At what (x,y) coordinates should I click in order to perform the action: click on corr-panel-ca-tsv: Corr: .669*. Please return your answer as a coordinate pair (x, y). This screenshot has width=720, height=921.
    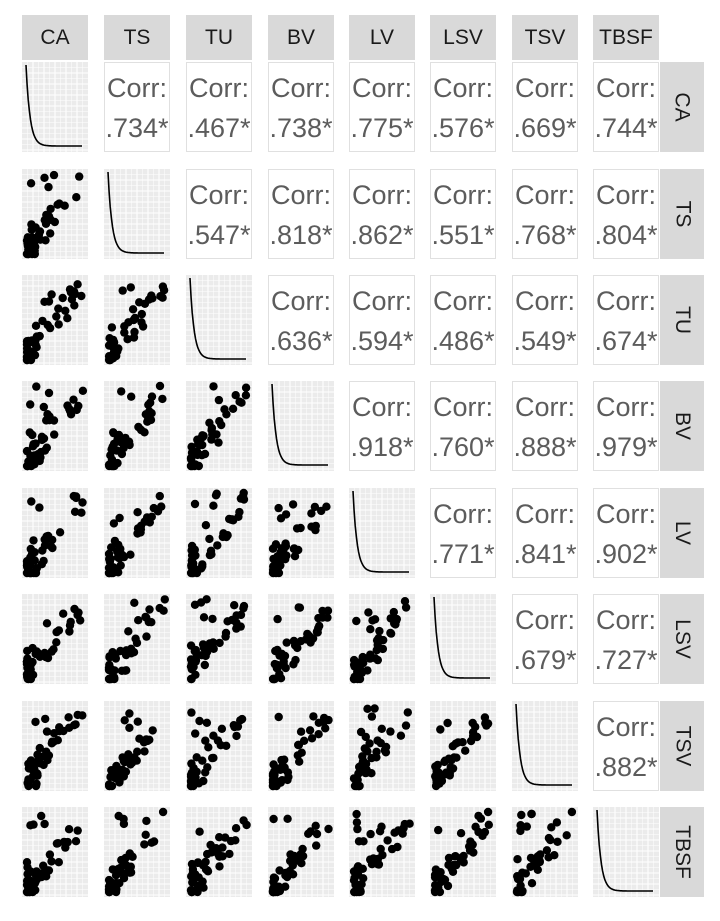
    Looking at the image, I should click on (545, 107).